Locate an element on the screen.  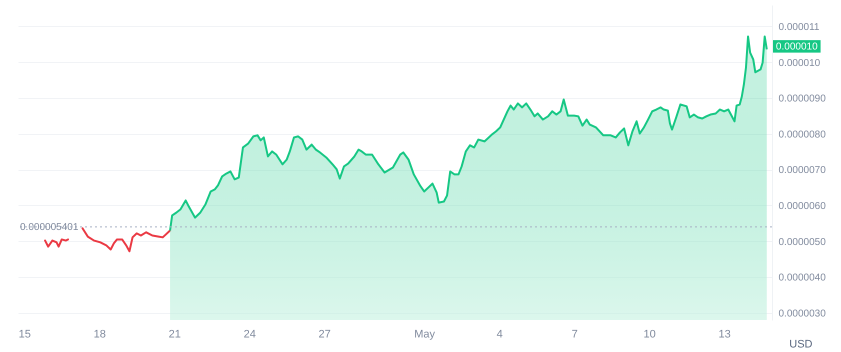
y-tick-label: 0.0000030 is located at coordinates (802, 314).